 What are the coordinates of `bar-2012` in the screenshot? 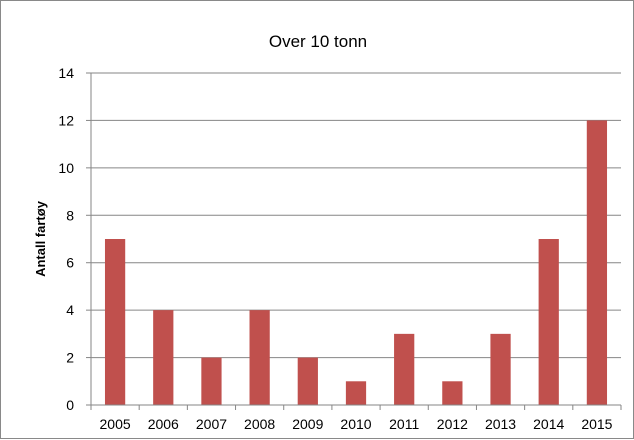 It's located at (452, 393).